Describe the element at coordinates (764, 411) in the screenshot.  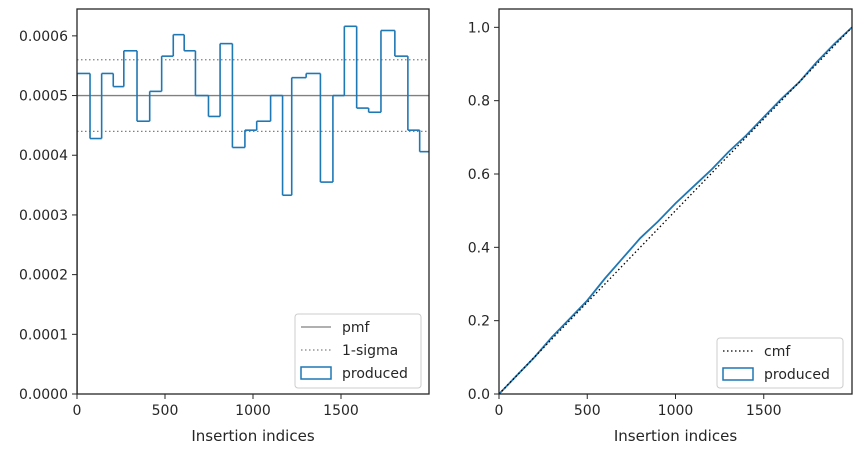
I see `right-x-tick-label: 1500` at that location.